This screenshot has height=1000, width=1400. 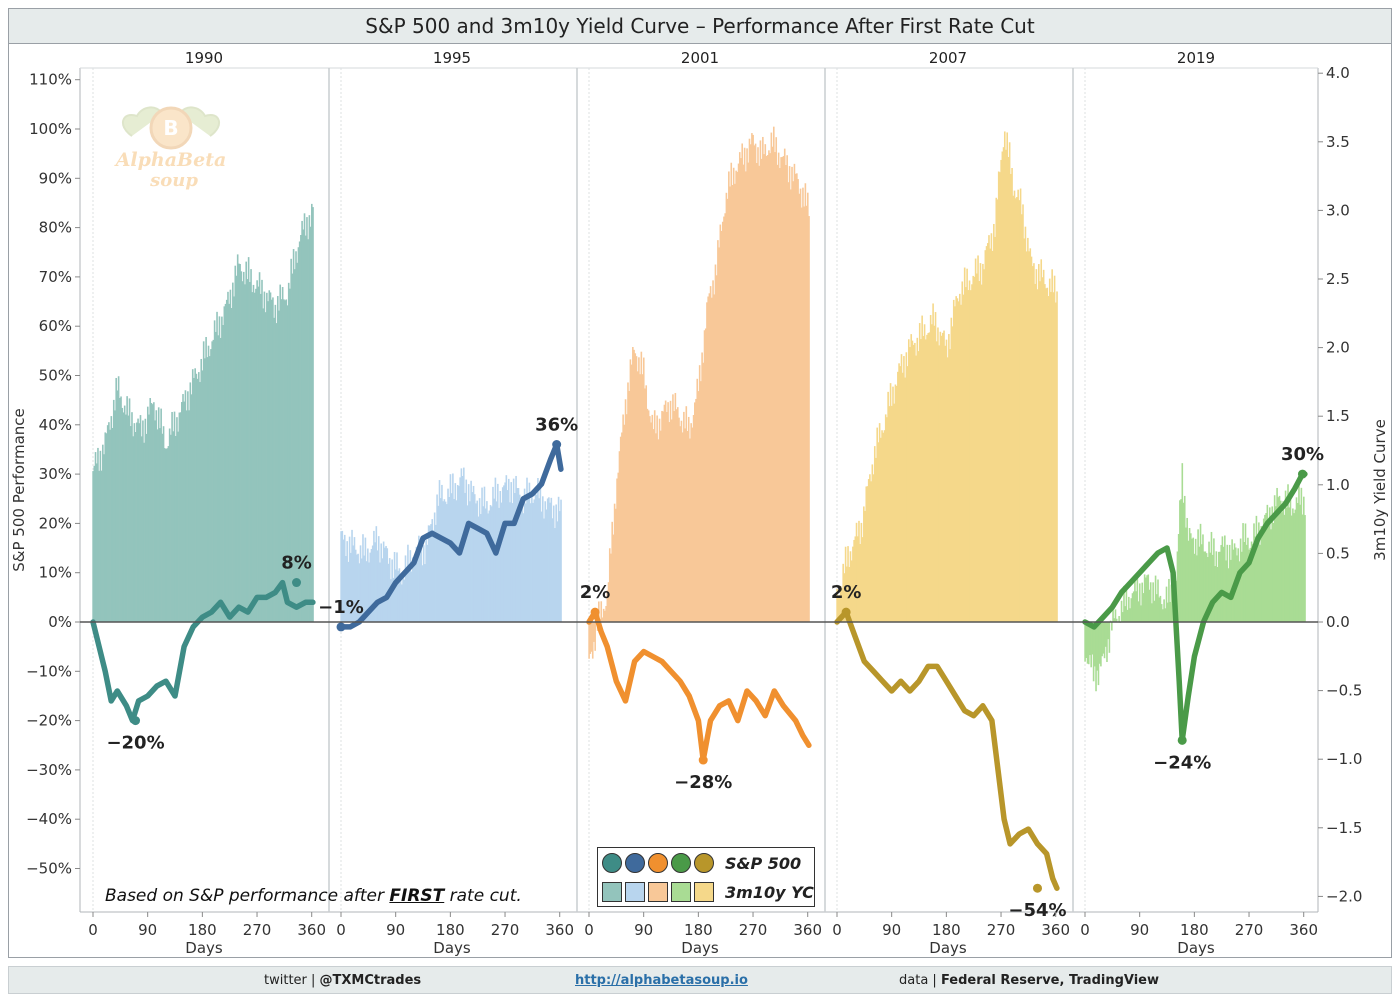 What do you see at coordinates (55, 425) in the screenshot?
I see `left-axis-tick-label: 40%` at bounding box center [55, 425].